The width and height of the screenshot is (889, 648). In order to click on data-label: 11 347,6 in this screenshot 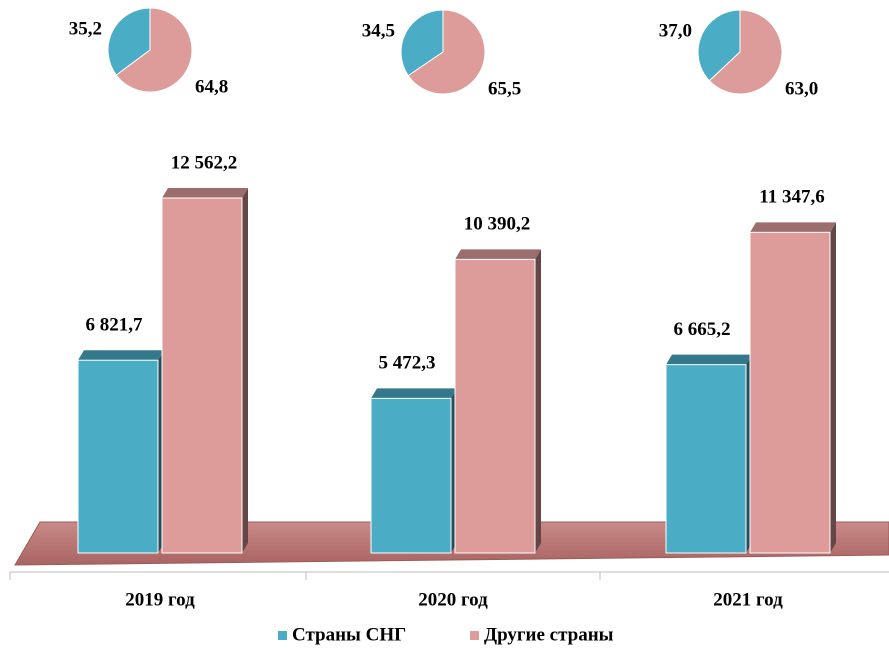, I will do `click(791, 197)`.